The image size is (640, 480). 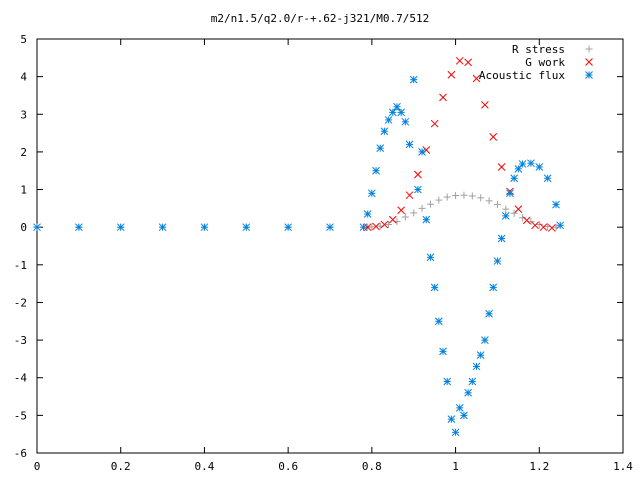 I want to click on y-tick-label: 4, so click(x=23, y=77).